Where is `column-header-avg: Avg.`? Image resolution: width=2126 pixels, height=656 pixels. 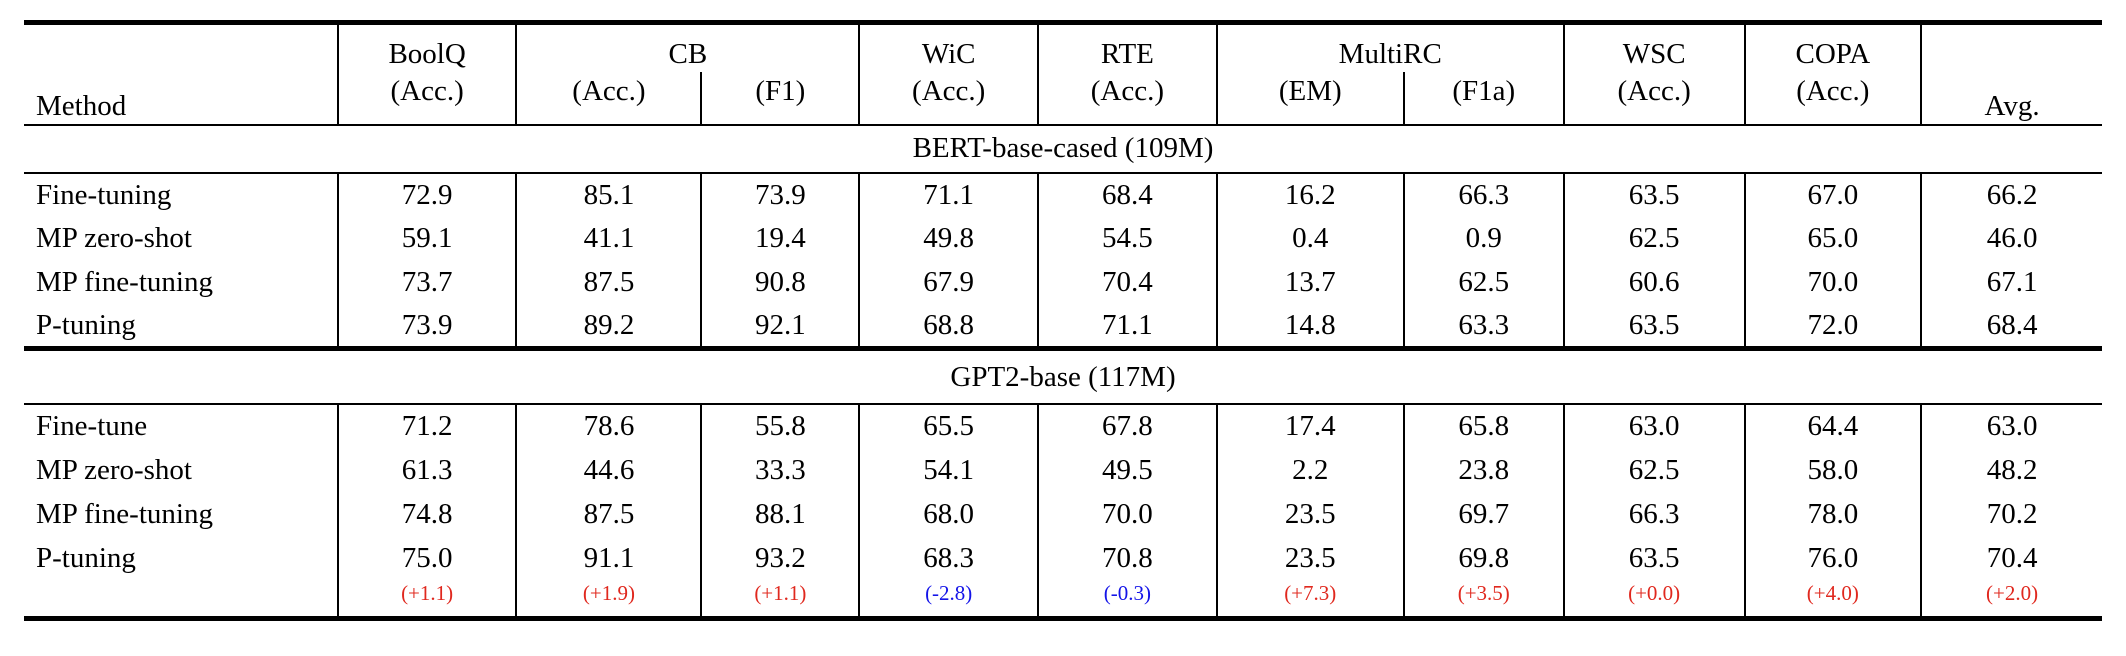 column-header-avg: Avg. is located at coordinates (2012, 106).